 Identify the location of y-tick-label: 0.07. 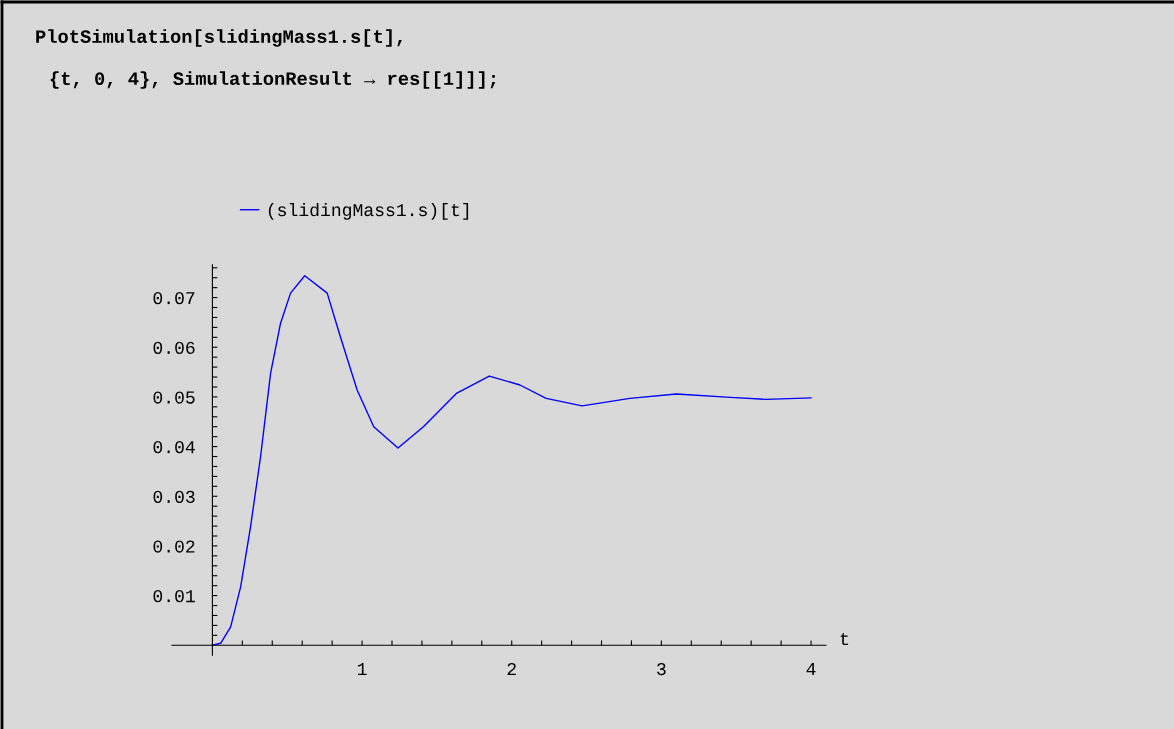
(174, 298).